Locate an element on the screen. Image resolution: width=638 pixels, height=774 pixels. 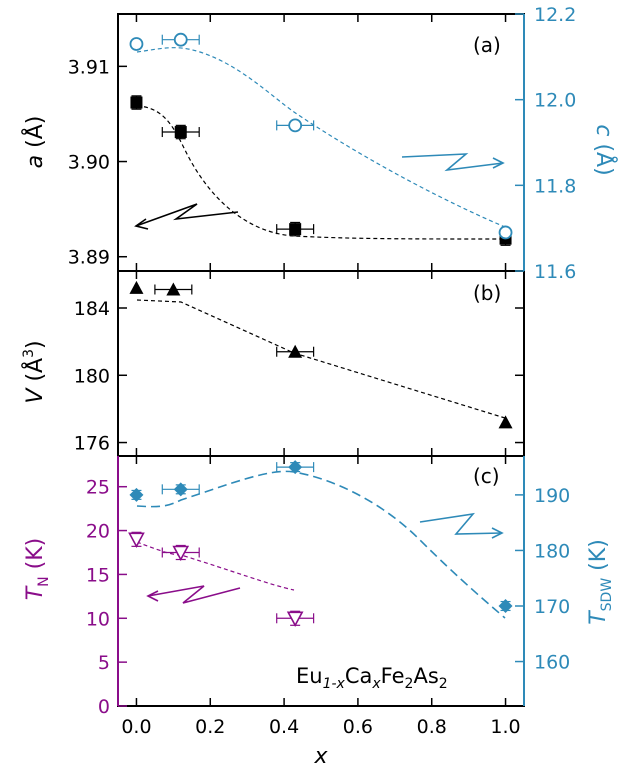
x-tick-label: 1.0 is located at coordinates (505, 727).